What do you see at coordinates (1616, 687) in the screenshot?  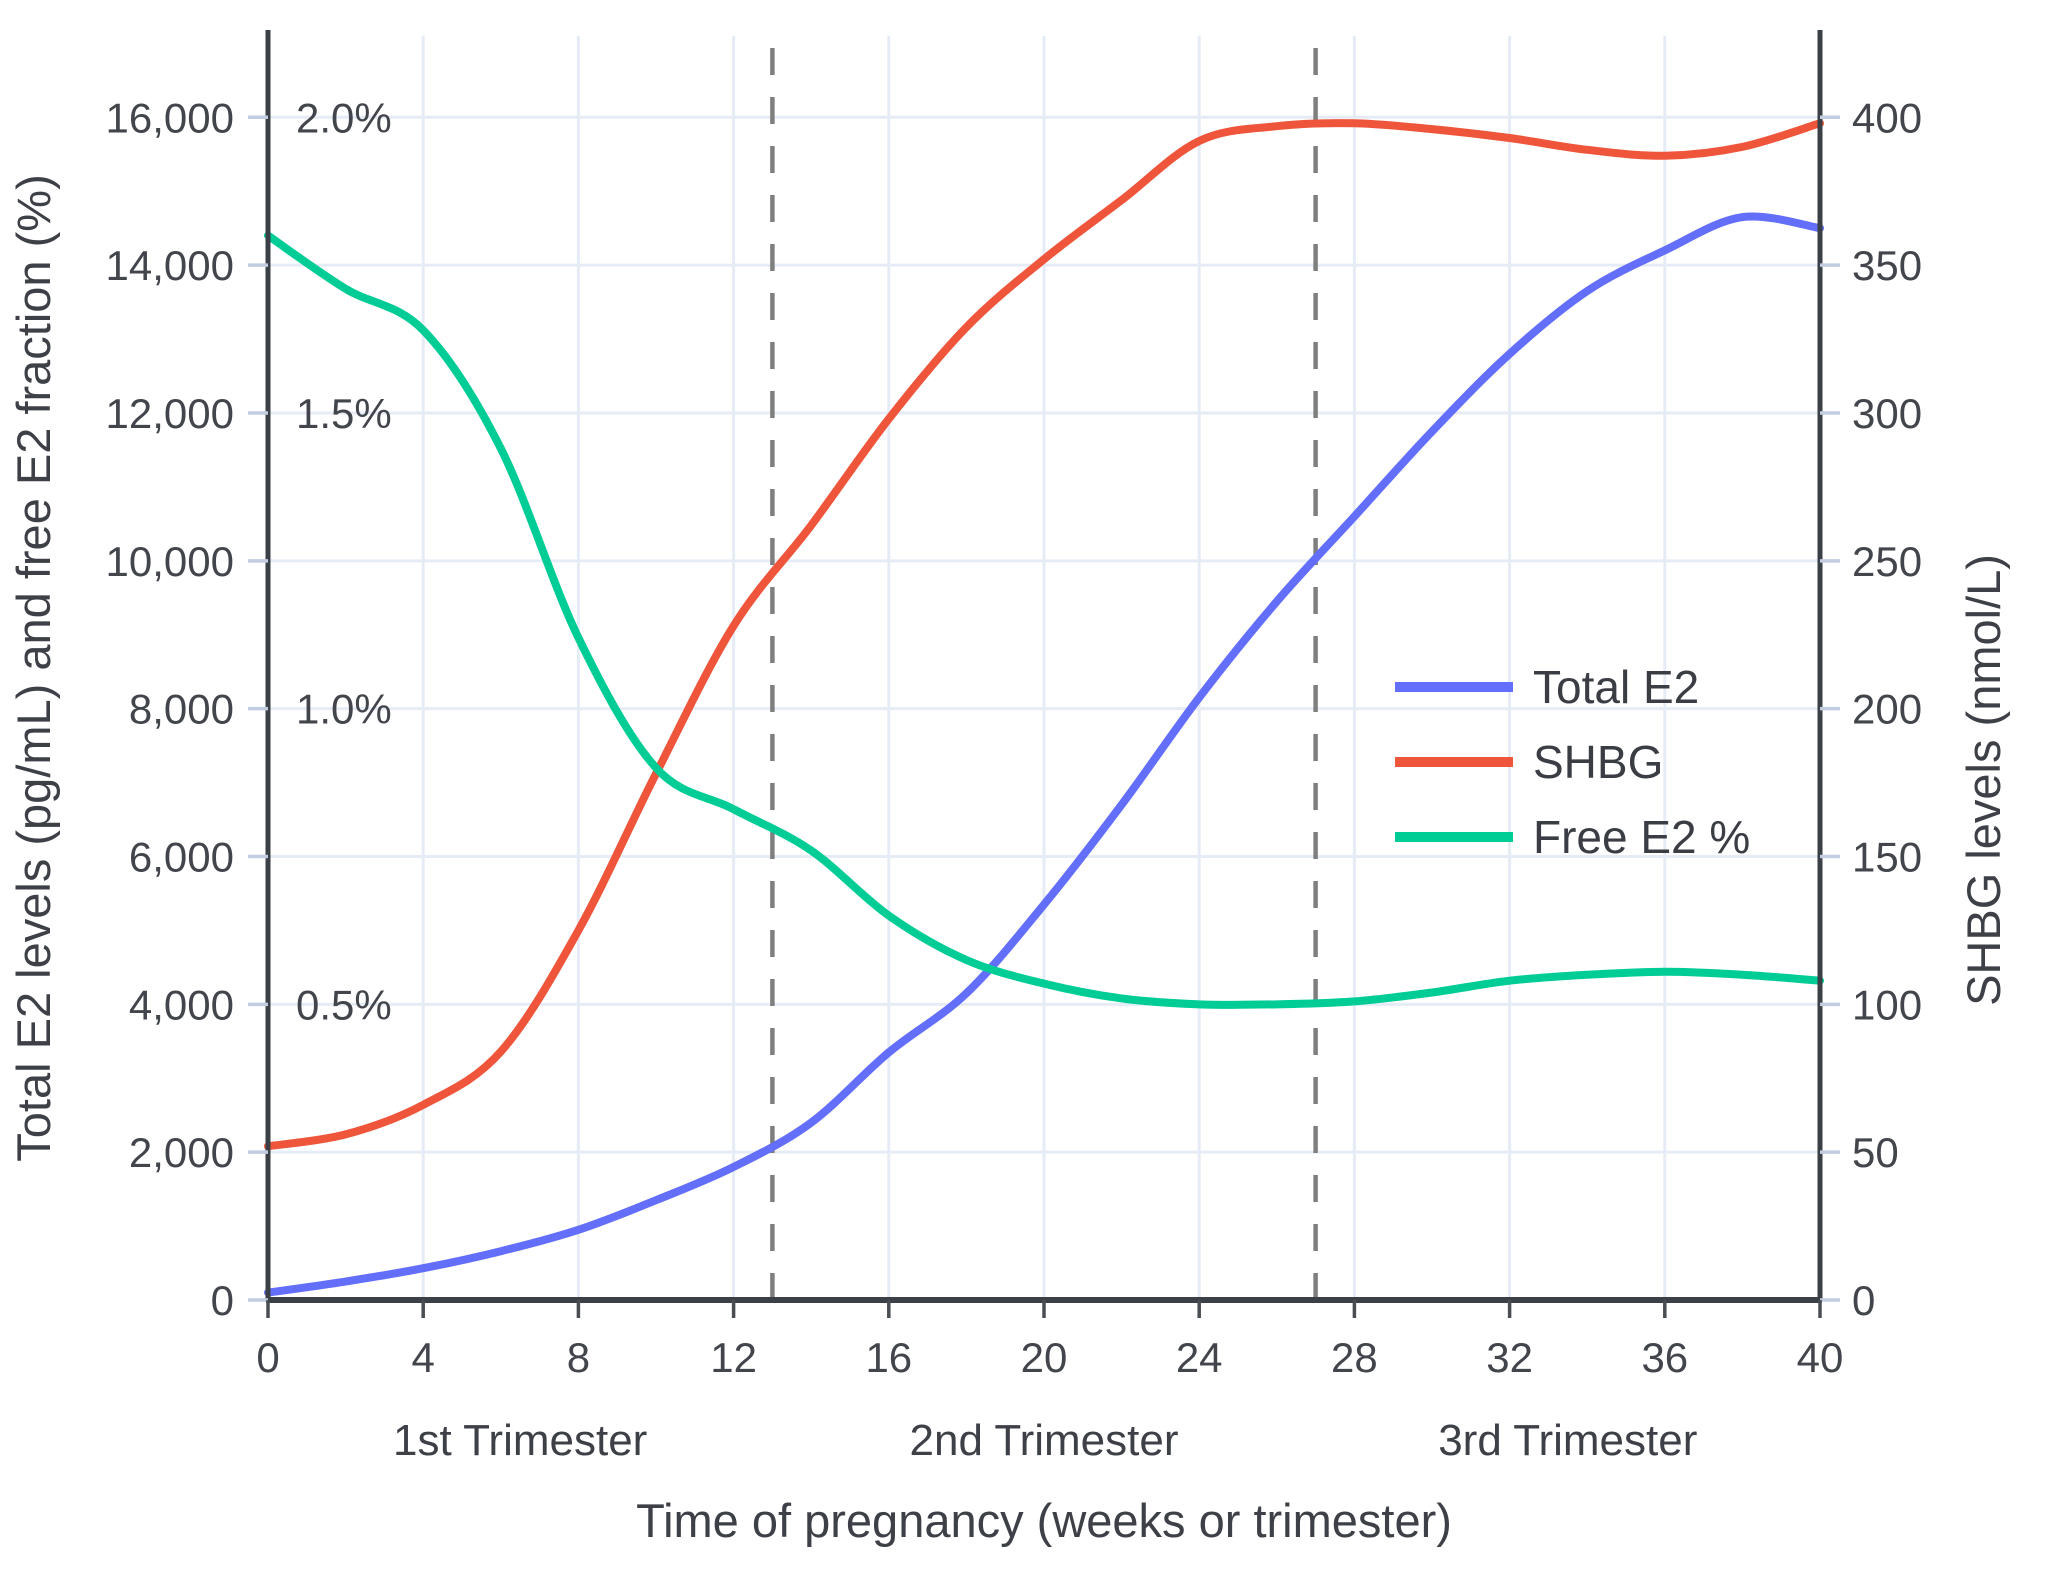 I see `legend-label: Total E2` at bounding box center [1616, 687].